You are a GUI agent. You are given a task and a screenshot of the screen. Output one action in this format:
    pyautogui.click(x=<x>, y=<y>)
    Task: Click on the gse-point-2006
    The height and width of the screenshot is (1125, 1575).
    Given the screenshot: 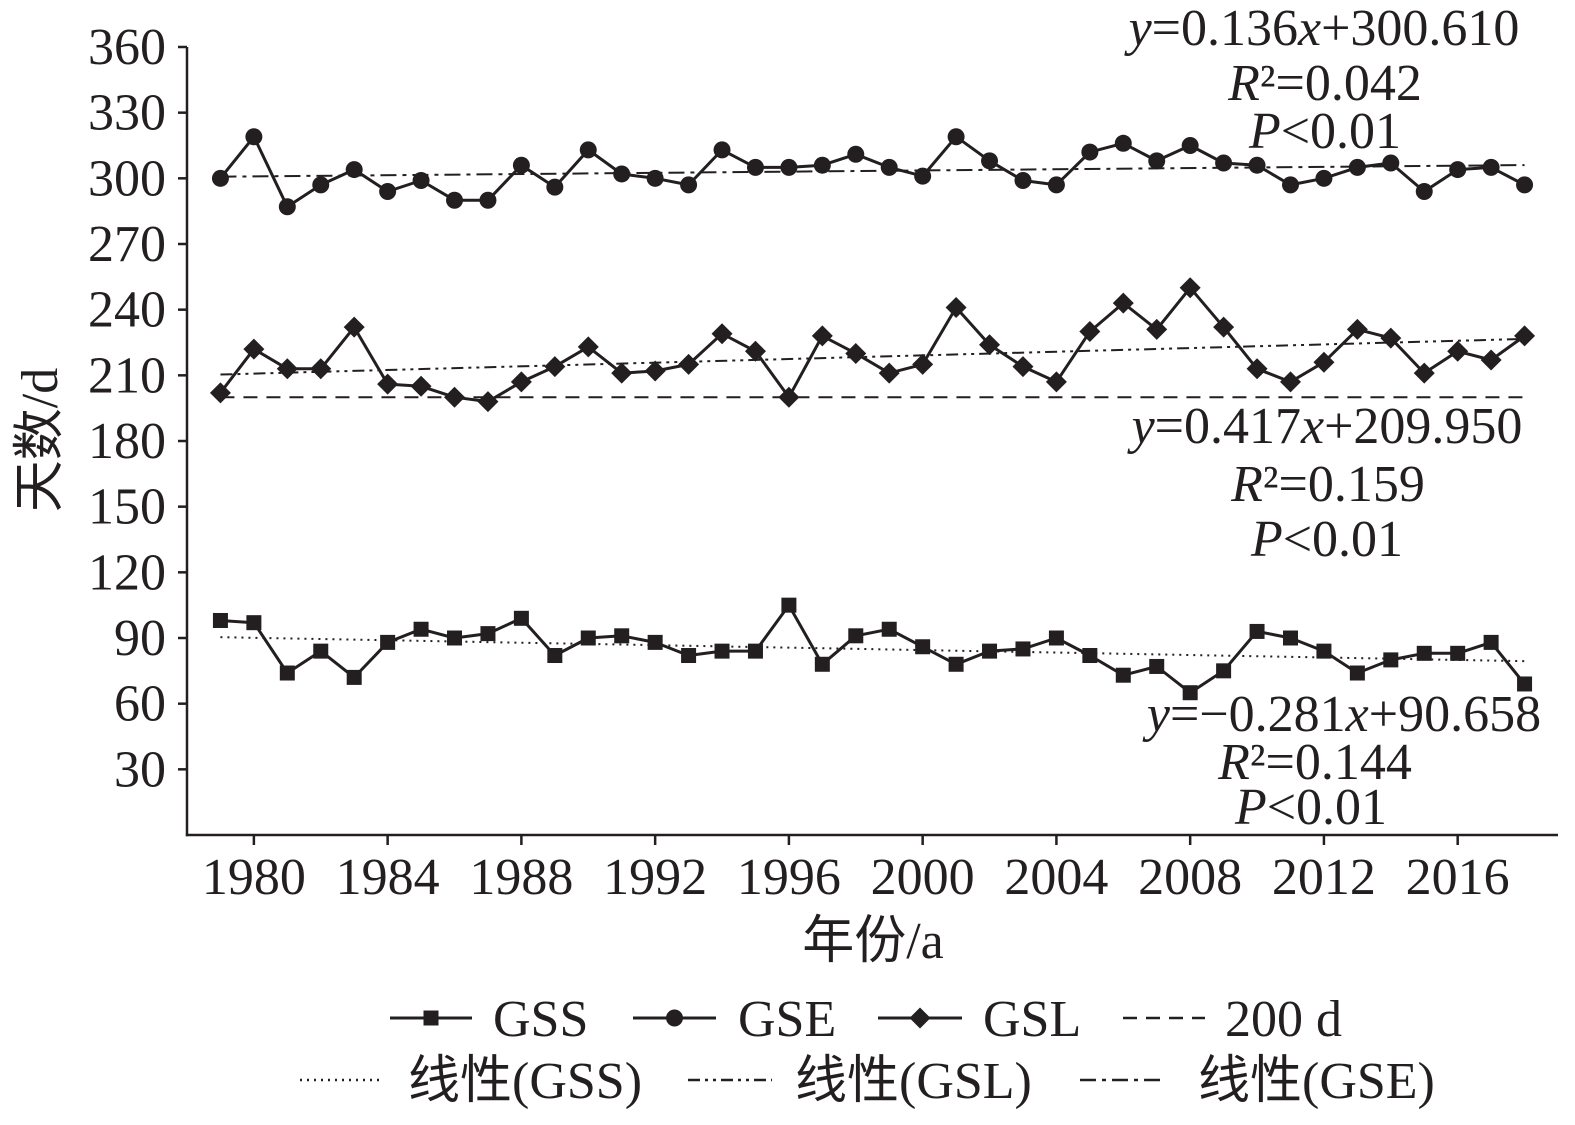 What is the action you would take?
    pyautogui.click(x=1123, y=143)
    